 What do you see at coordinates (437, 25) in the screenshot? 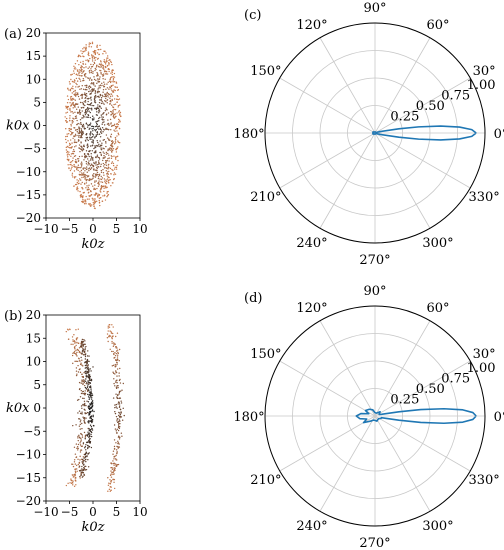
I see `angle-tick-label: 60°` at bounding box center [437, 25].